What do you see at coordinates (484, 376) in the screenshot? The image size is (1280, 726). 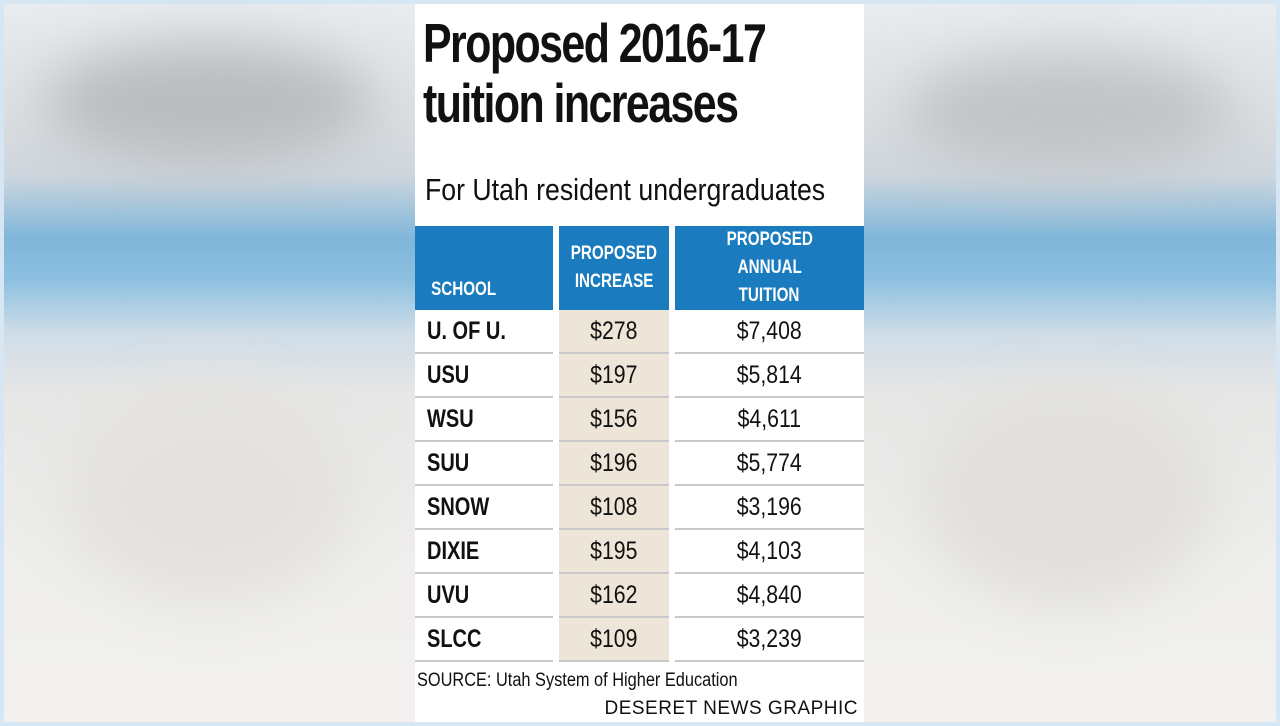 I see `cell-school: USU` at bounding box center [484, 376].